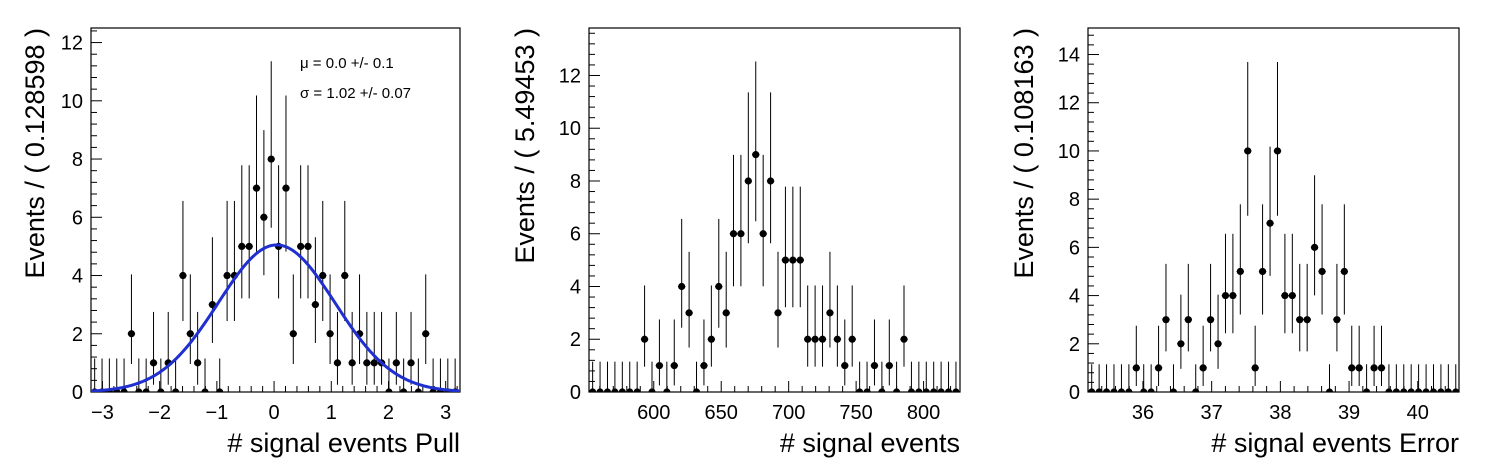 The image size is (1498, 471). What do you see at coordinates (159, 413) in the screenshot?
I see `x-tick-label: −2` at bounding box center [159, 413].